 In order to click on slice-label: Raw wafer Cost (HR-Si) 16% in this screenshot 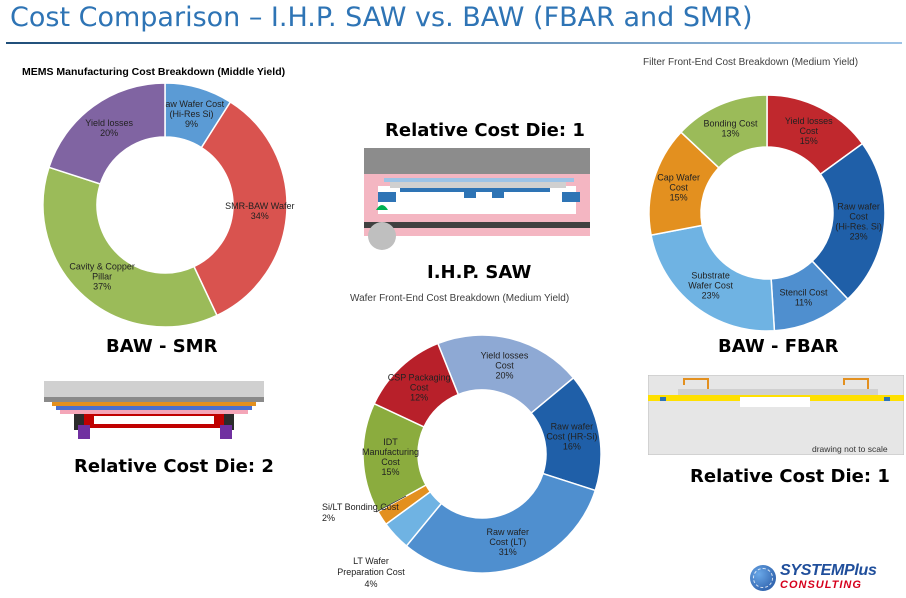, I will do `click(571, 437)`.